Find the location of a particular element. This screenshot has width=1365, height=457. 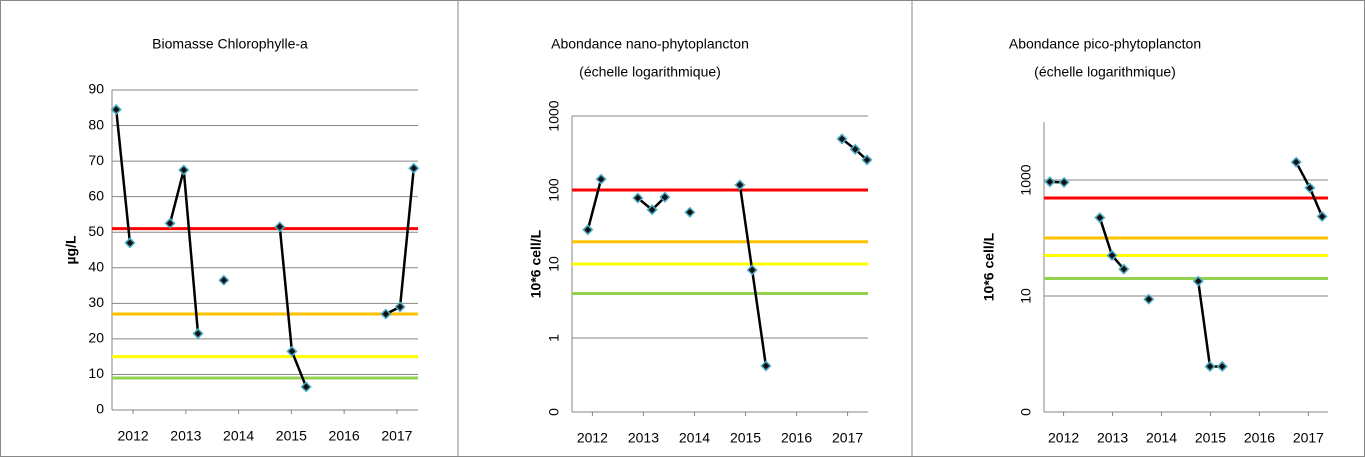

y-tick-label: 60 is located at coordinates (96, 195).